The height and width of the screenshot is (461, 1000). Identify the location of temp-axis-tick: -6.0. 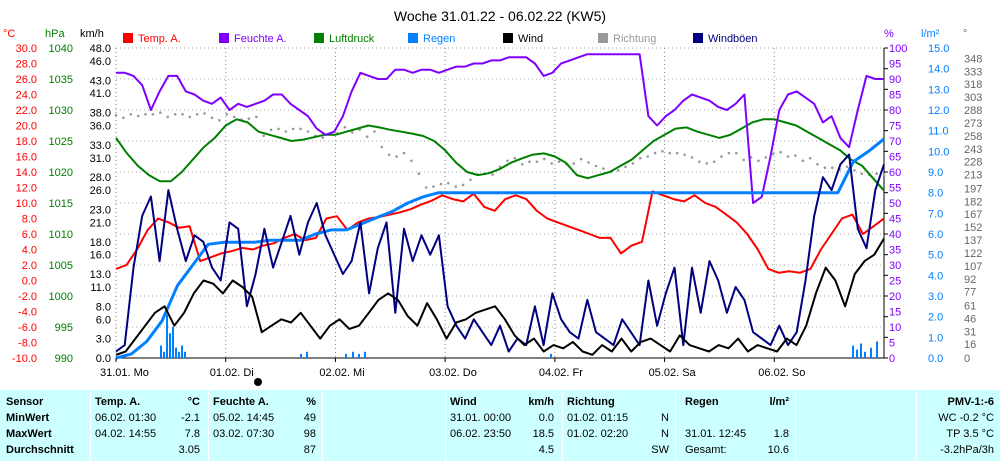
(27, 328).